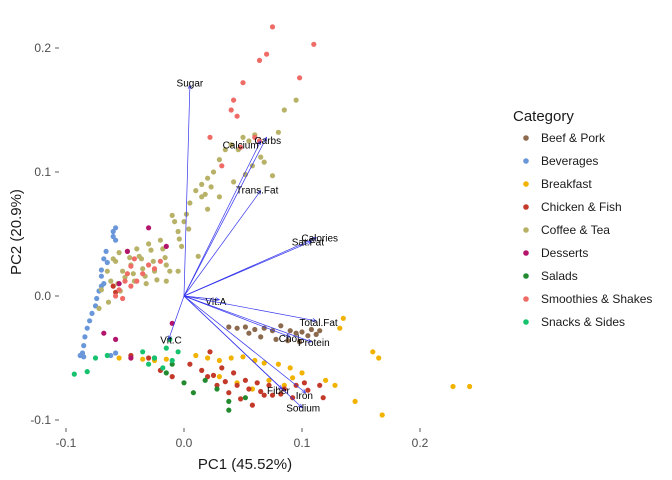 Image resolution: width=672 pixels, height=480 pixels. I want to click on legend-label-3: Chicken & Fish, so click(581, 207).